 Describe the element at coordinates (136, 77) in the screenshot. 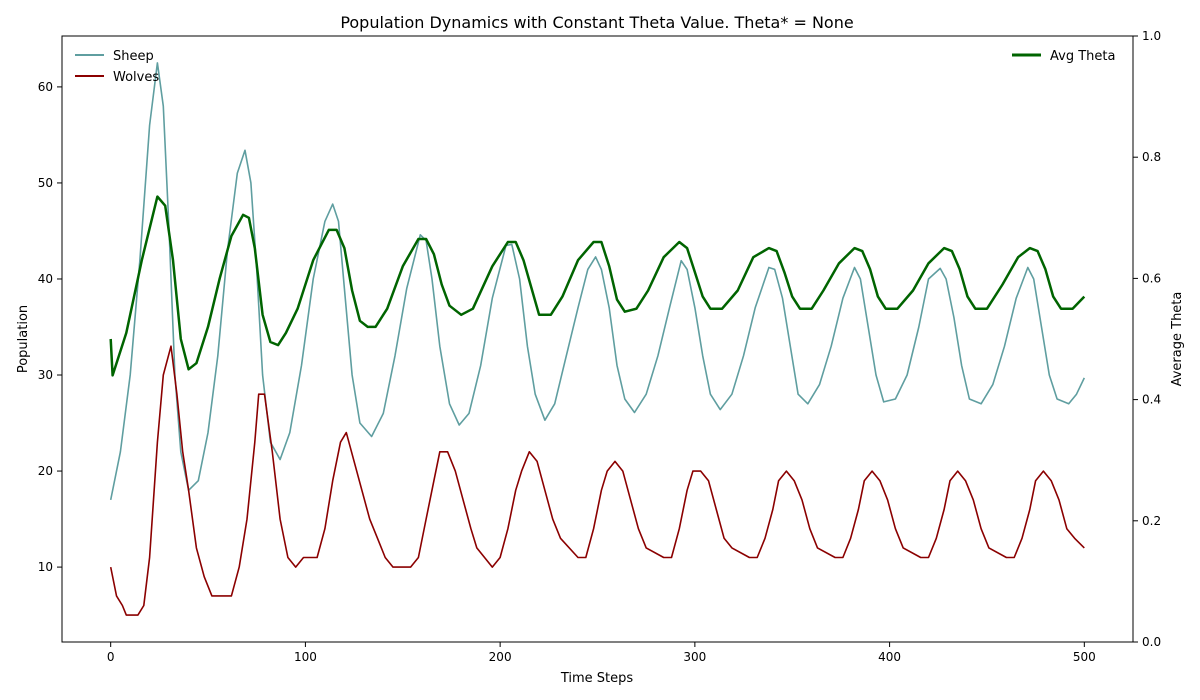

I see `legend-wolves-label: Wolves` at that location.